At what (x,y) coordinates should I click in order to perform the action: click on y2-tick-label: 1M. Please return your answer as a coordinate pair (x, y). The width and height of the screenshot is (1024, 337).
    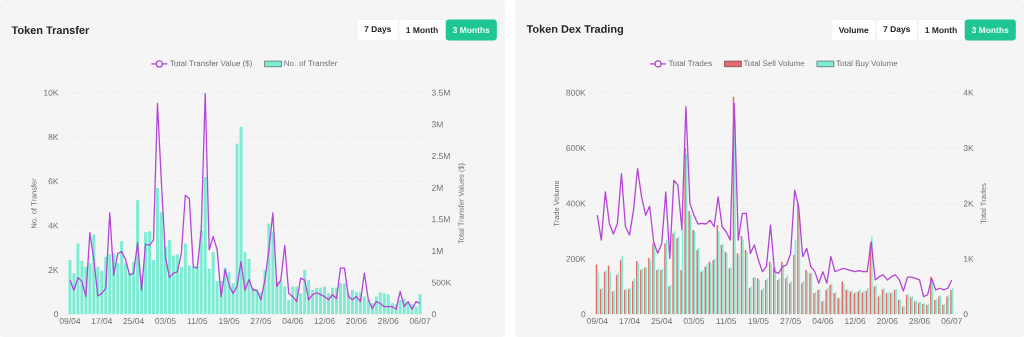
    Looking at the image, I should click on (437, 251).